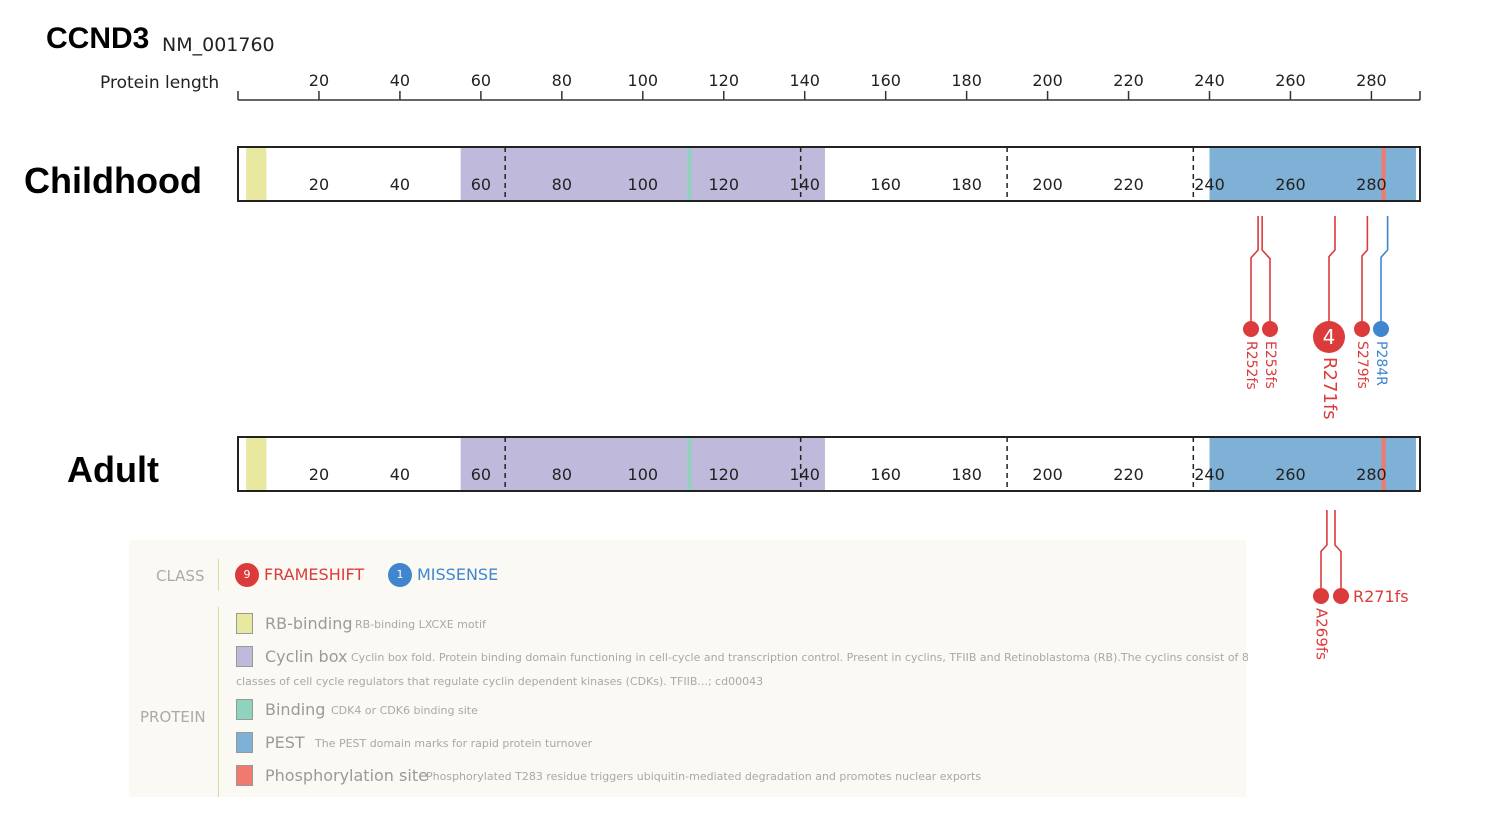 This screenshot has width=1500, height=828. I want to click on rb-binding-swatch, so click(244, 623).